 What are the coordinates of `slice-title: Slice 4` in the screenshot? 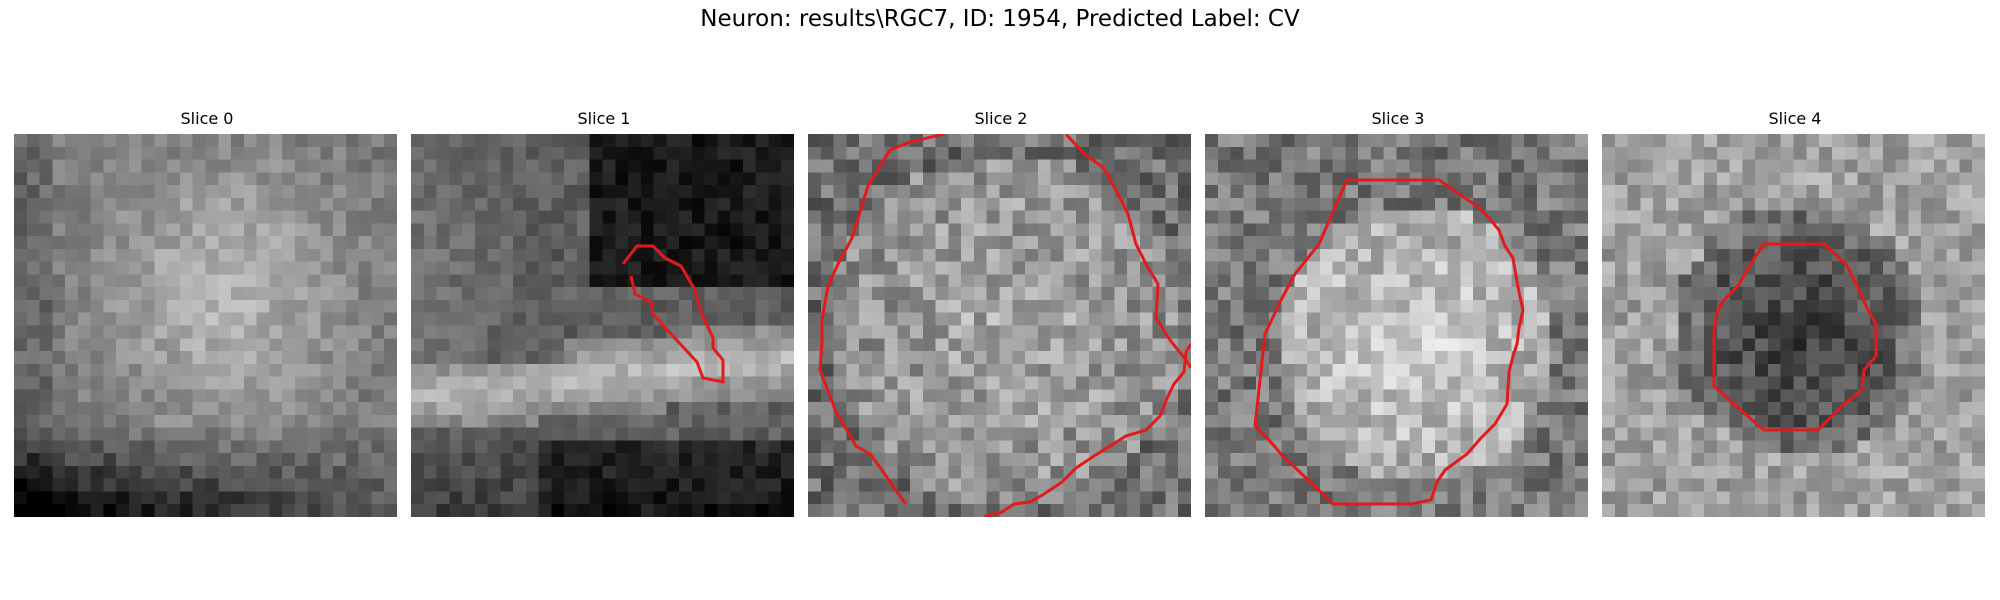 It's located at (1795, 118).